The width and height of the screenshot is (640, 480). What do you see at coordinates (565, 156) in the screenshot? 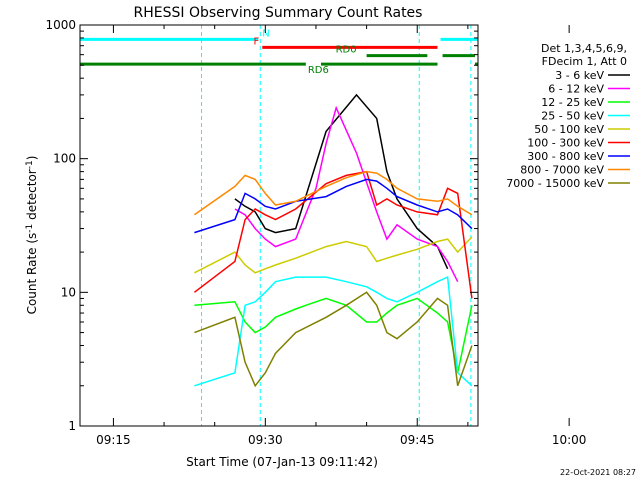
I see `legend-entry-label: 300 - 800 keV` at bounding box center [565, 156].